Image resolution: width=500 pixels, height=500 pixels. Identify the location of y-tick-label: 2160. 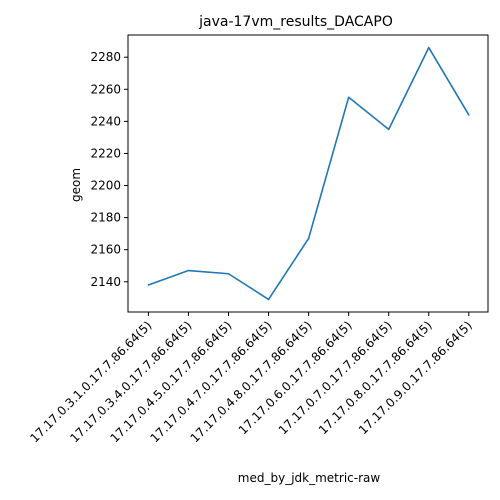
(105, 250).